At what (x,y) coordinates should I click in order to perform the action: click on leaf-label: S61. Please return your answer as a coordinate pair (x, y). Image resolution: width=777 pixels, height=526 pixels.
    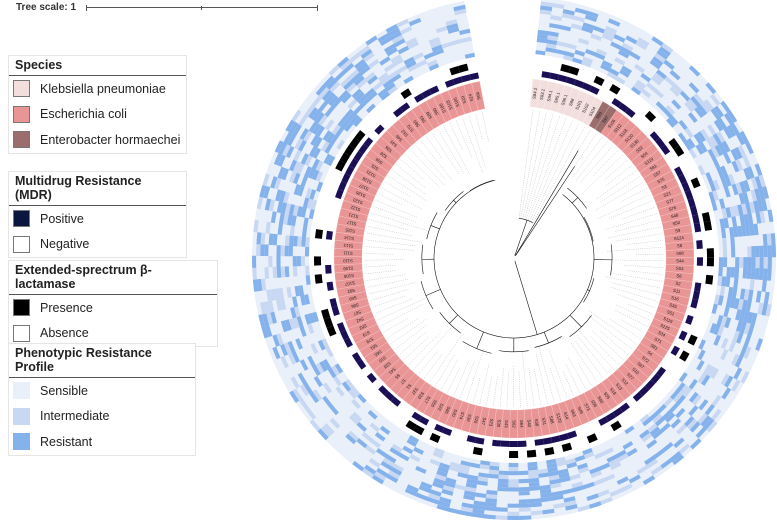
    Looking at the image, I should click on (374, 347).